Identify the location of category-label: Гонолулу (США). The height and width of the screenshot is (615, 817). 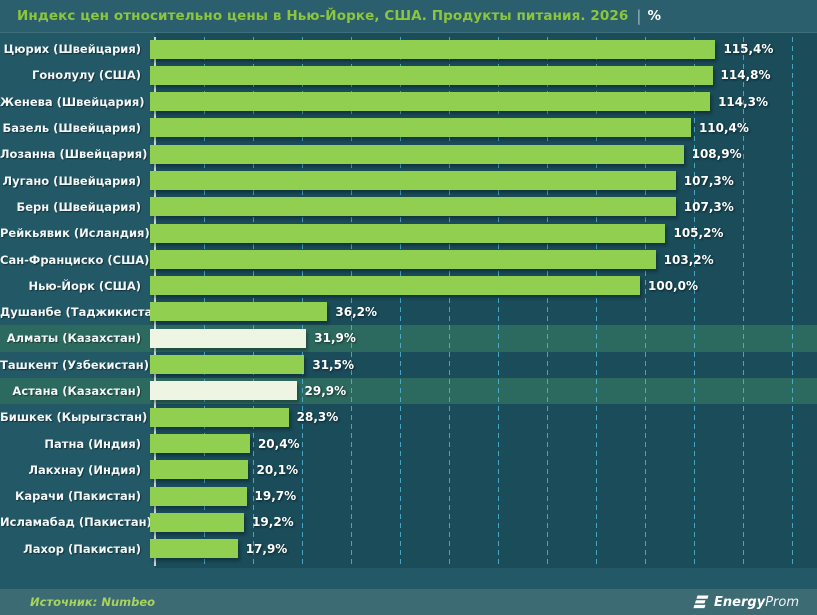
(86, 75).